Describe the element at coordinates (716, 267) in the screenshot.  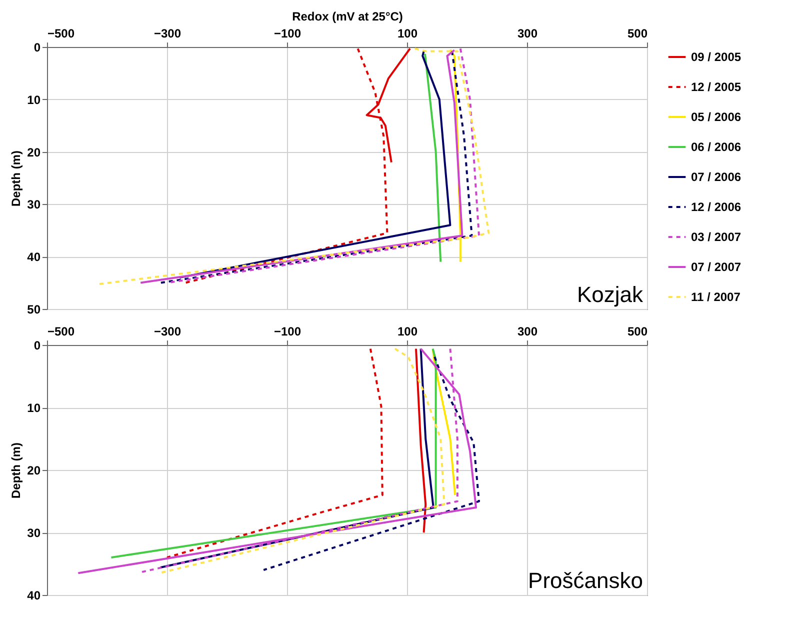
I see `legend-label: 07 / 2007` at that location.